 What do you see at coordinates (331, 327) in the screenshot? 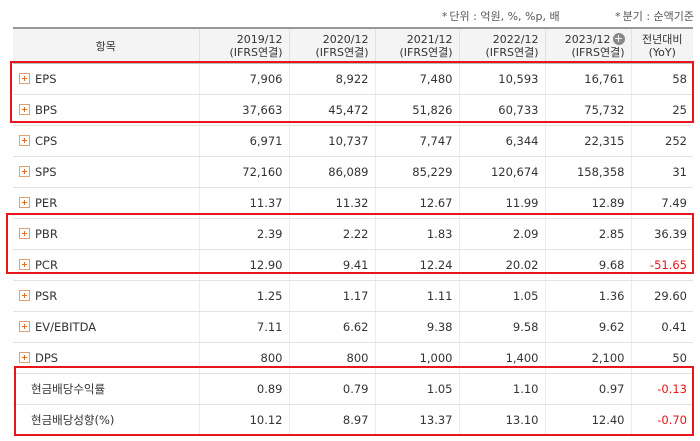
I see `value-cell: 6.62` at bounding box center [331, 327].